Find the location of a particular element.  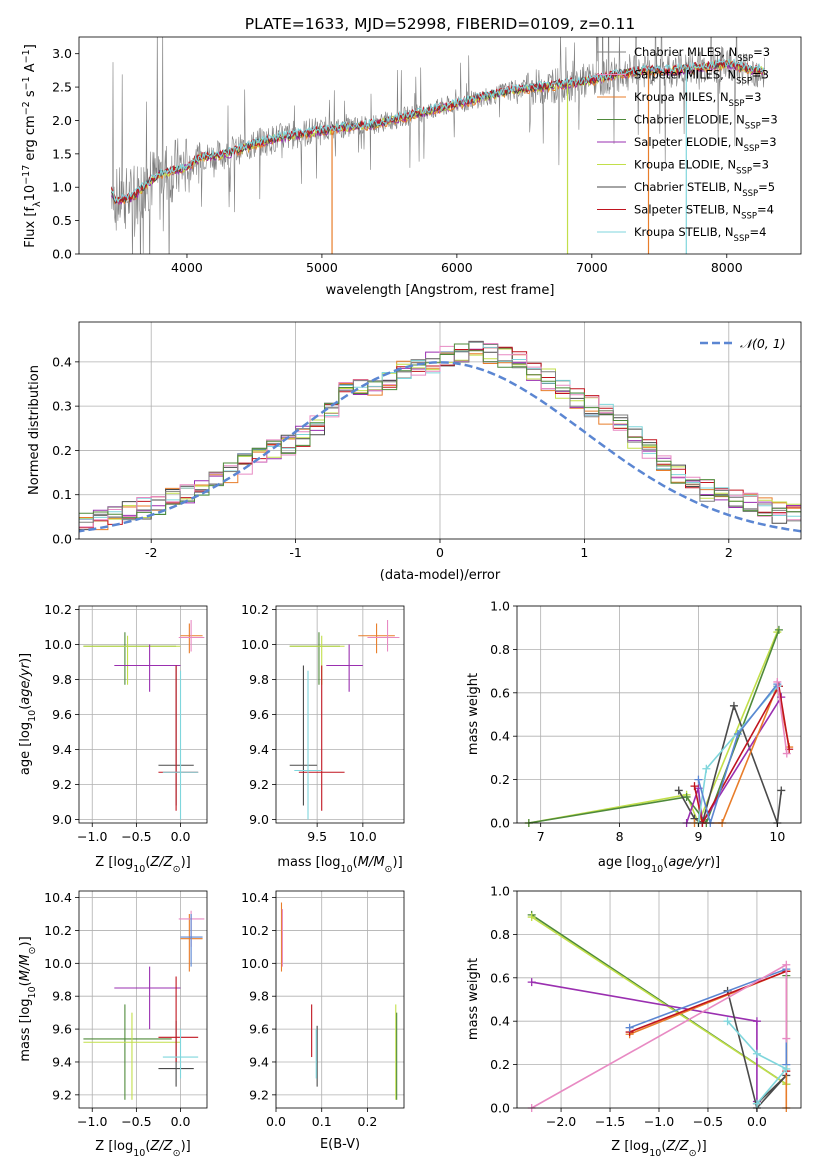

mass-ebv-xtick-label: 0.0 is located at coordinates (276, 1121).